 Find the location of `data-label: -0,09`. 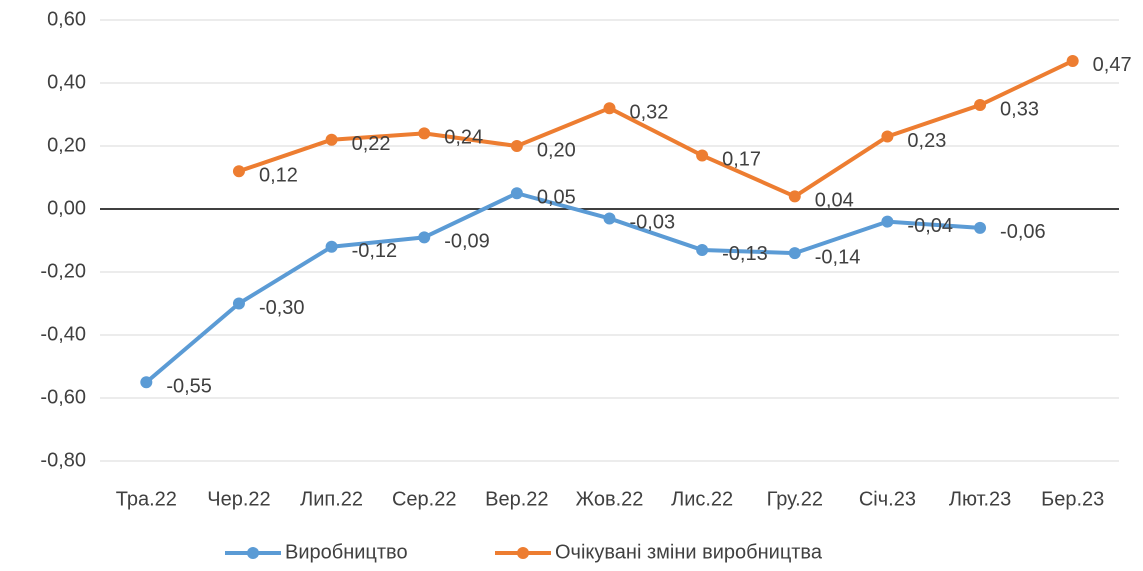

data-label: -0,09 is located at coordinates (467, 242).